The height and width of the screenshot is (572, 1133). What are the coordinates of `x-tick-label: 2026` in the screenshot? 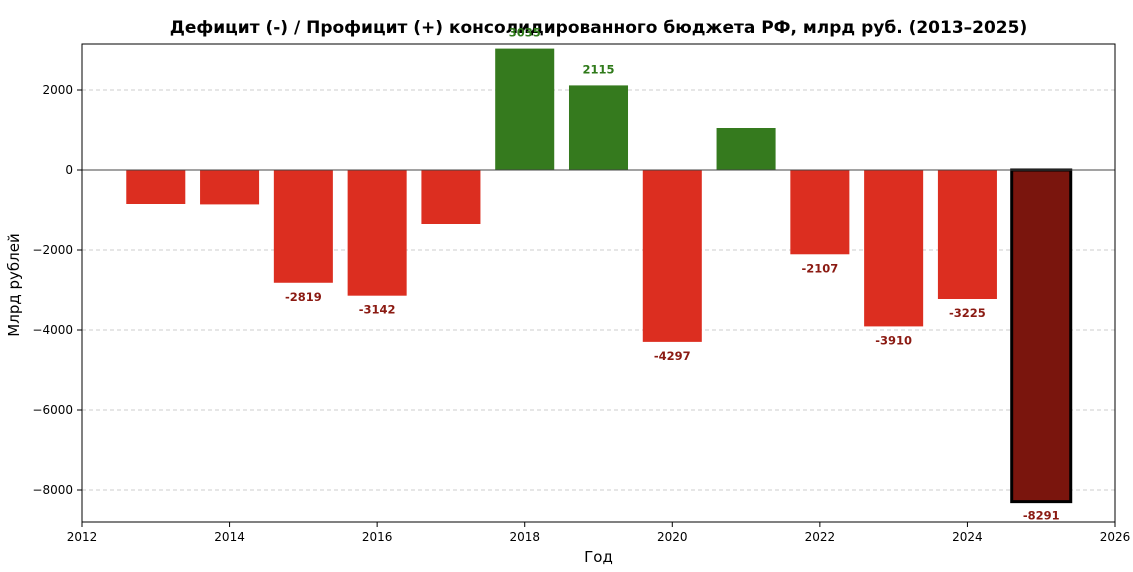 It's located at (1115, 537).